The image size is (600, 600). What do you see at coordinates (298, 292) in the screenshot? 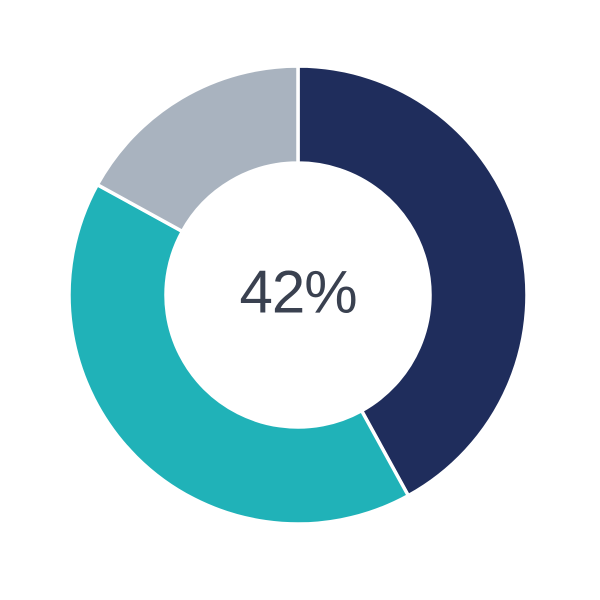
I see `center-value-label: 42%` at bounding box center [298, 292].